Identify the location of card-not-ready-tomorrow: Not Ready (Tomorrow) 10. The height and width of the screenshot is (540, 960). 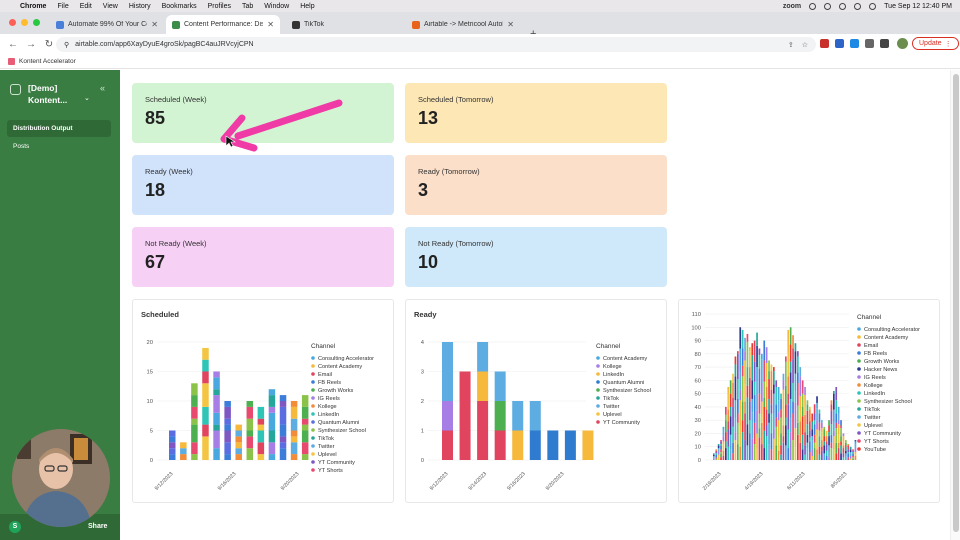
(536, 257).